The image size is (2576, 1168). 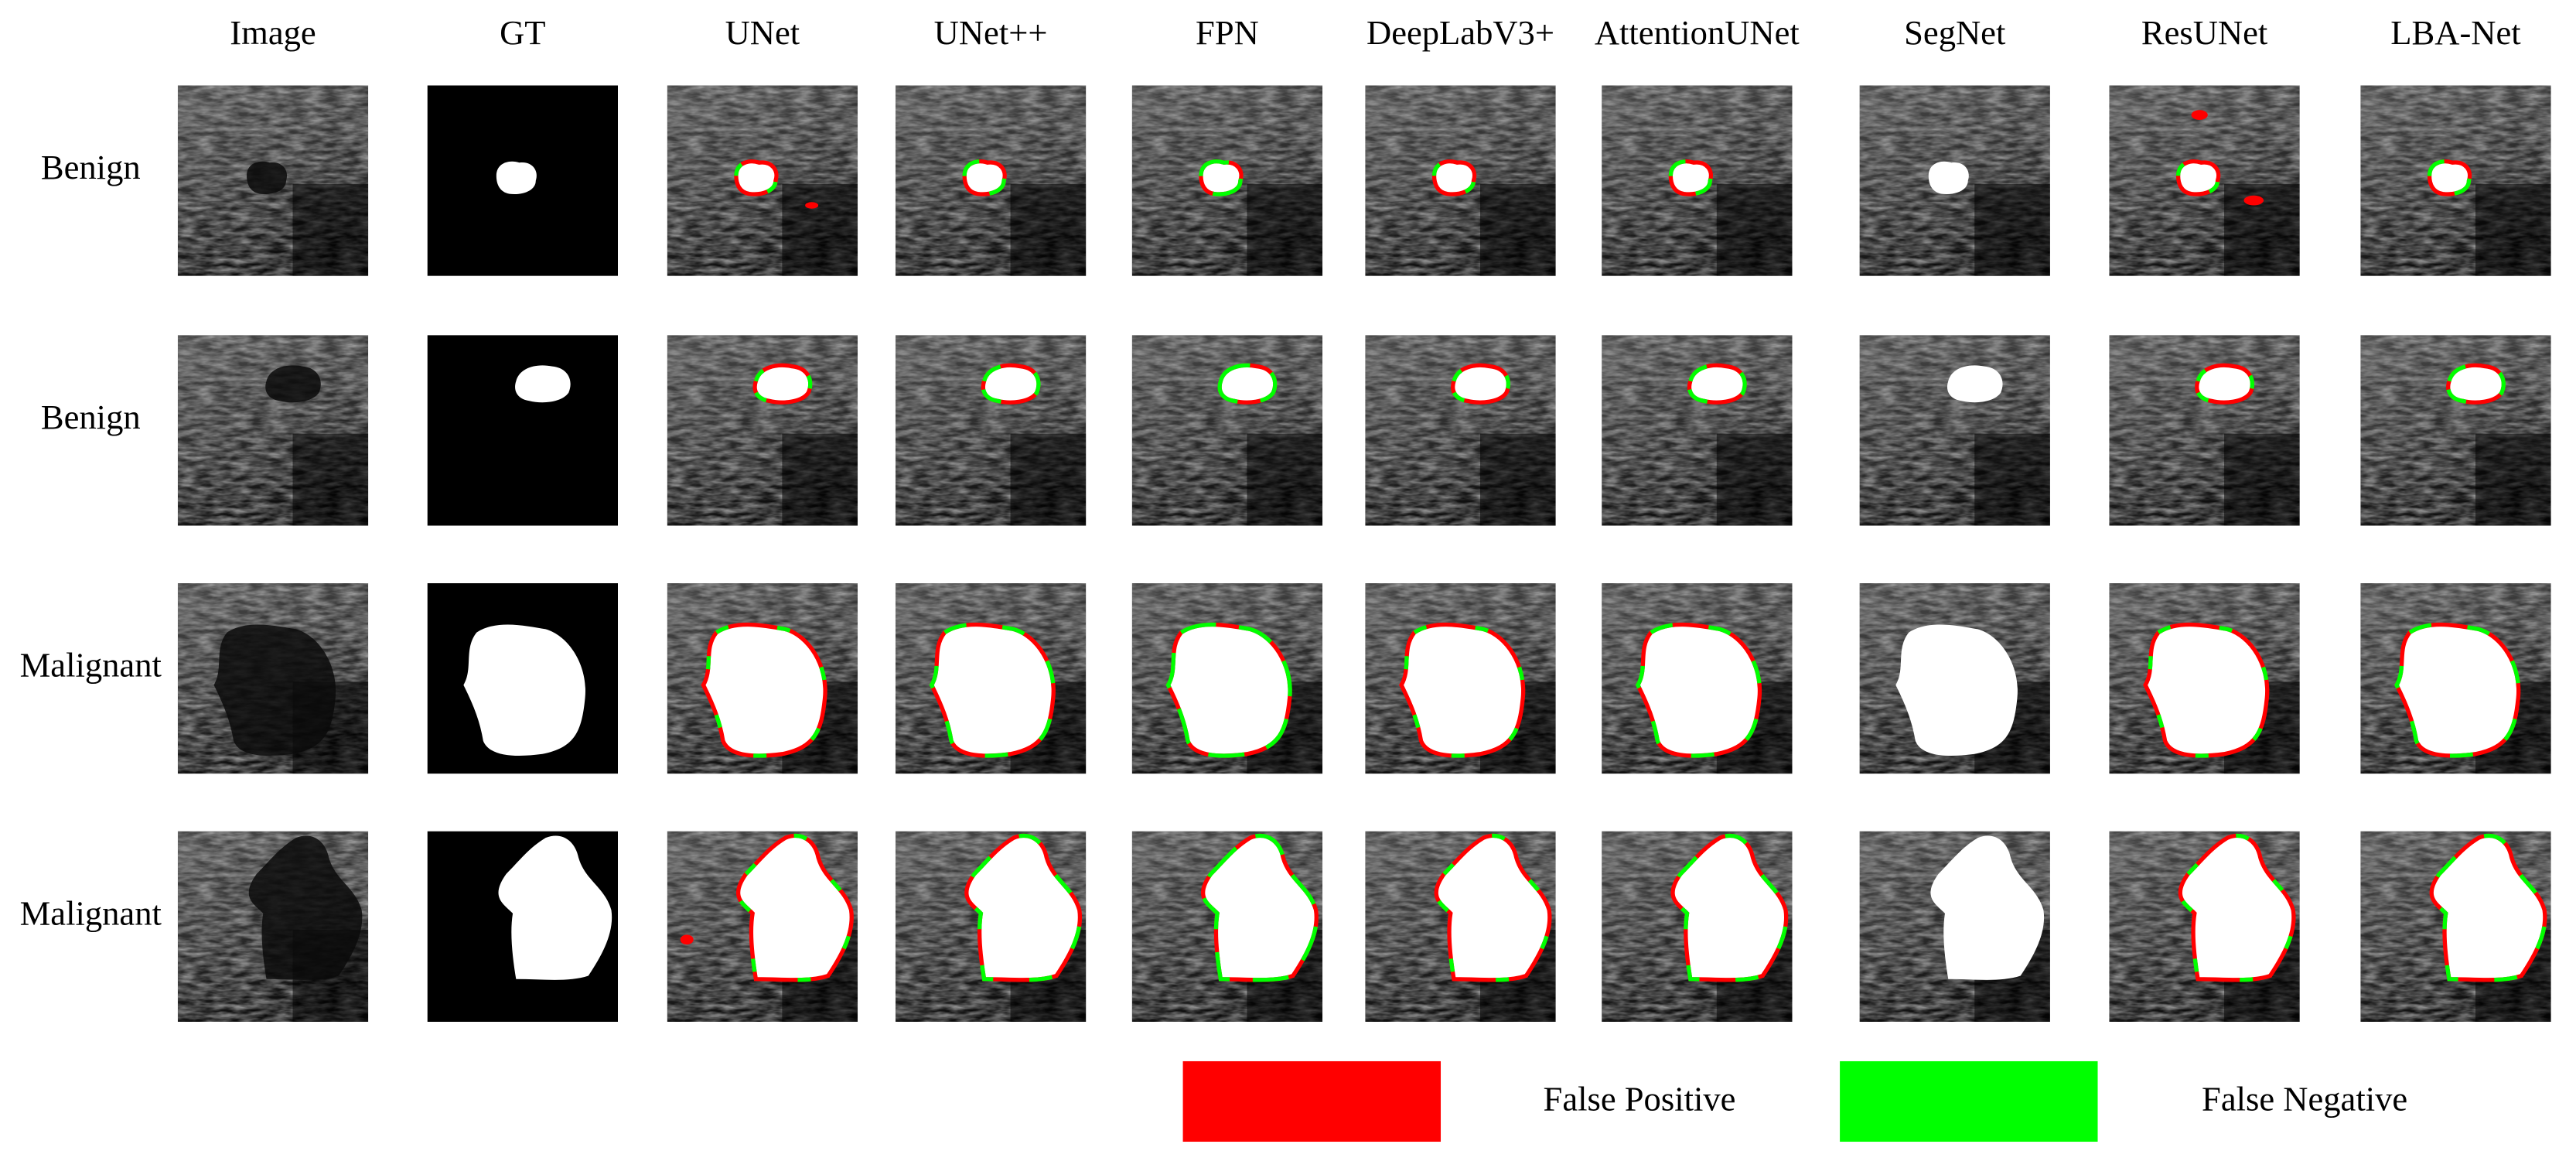 I want to click on mask-background, so click(x=523, y=430).